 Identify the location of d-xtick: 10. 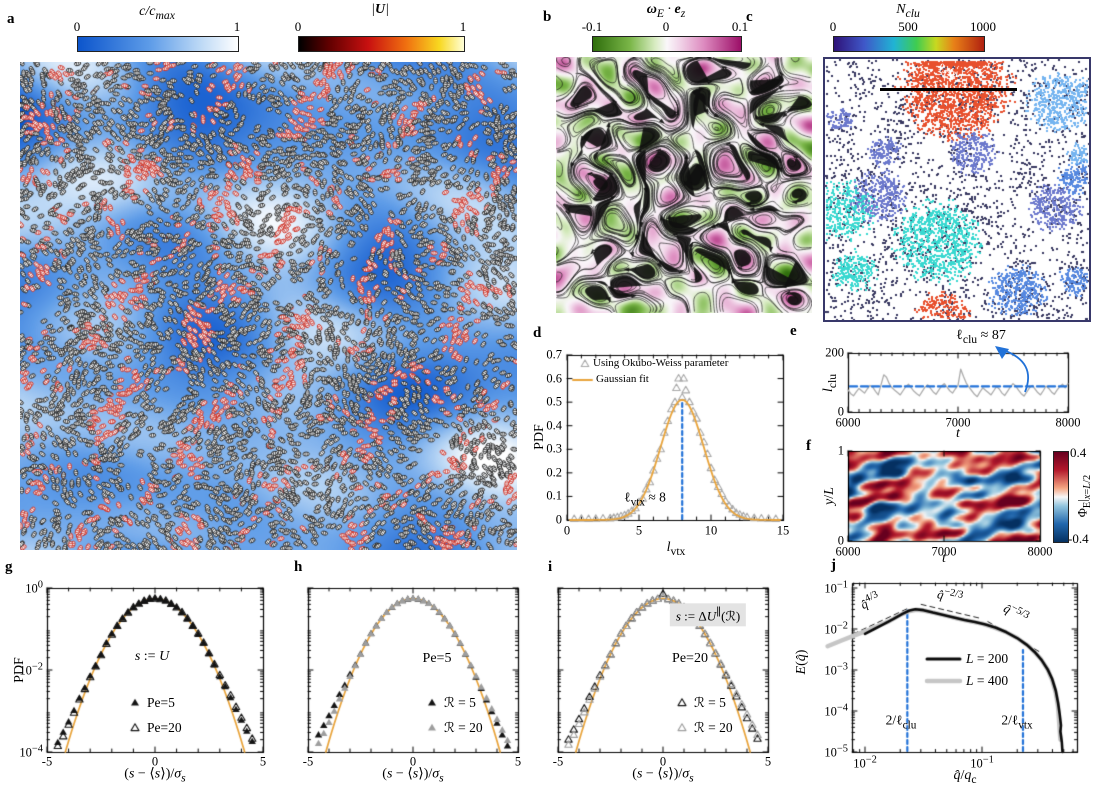
(711, 530).